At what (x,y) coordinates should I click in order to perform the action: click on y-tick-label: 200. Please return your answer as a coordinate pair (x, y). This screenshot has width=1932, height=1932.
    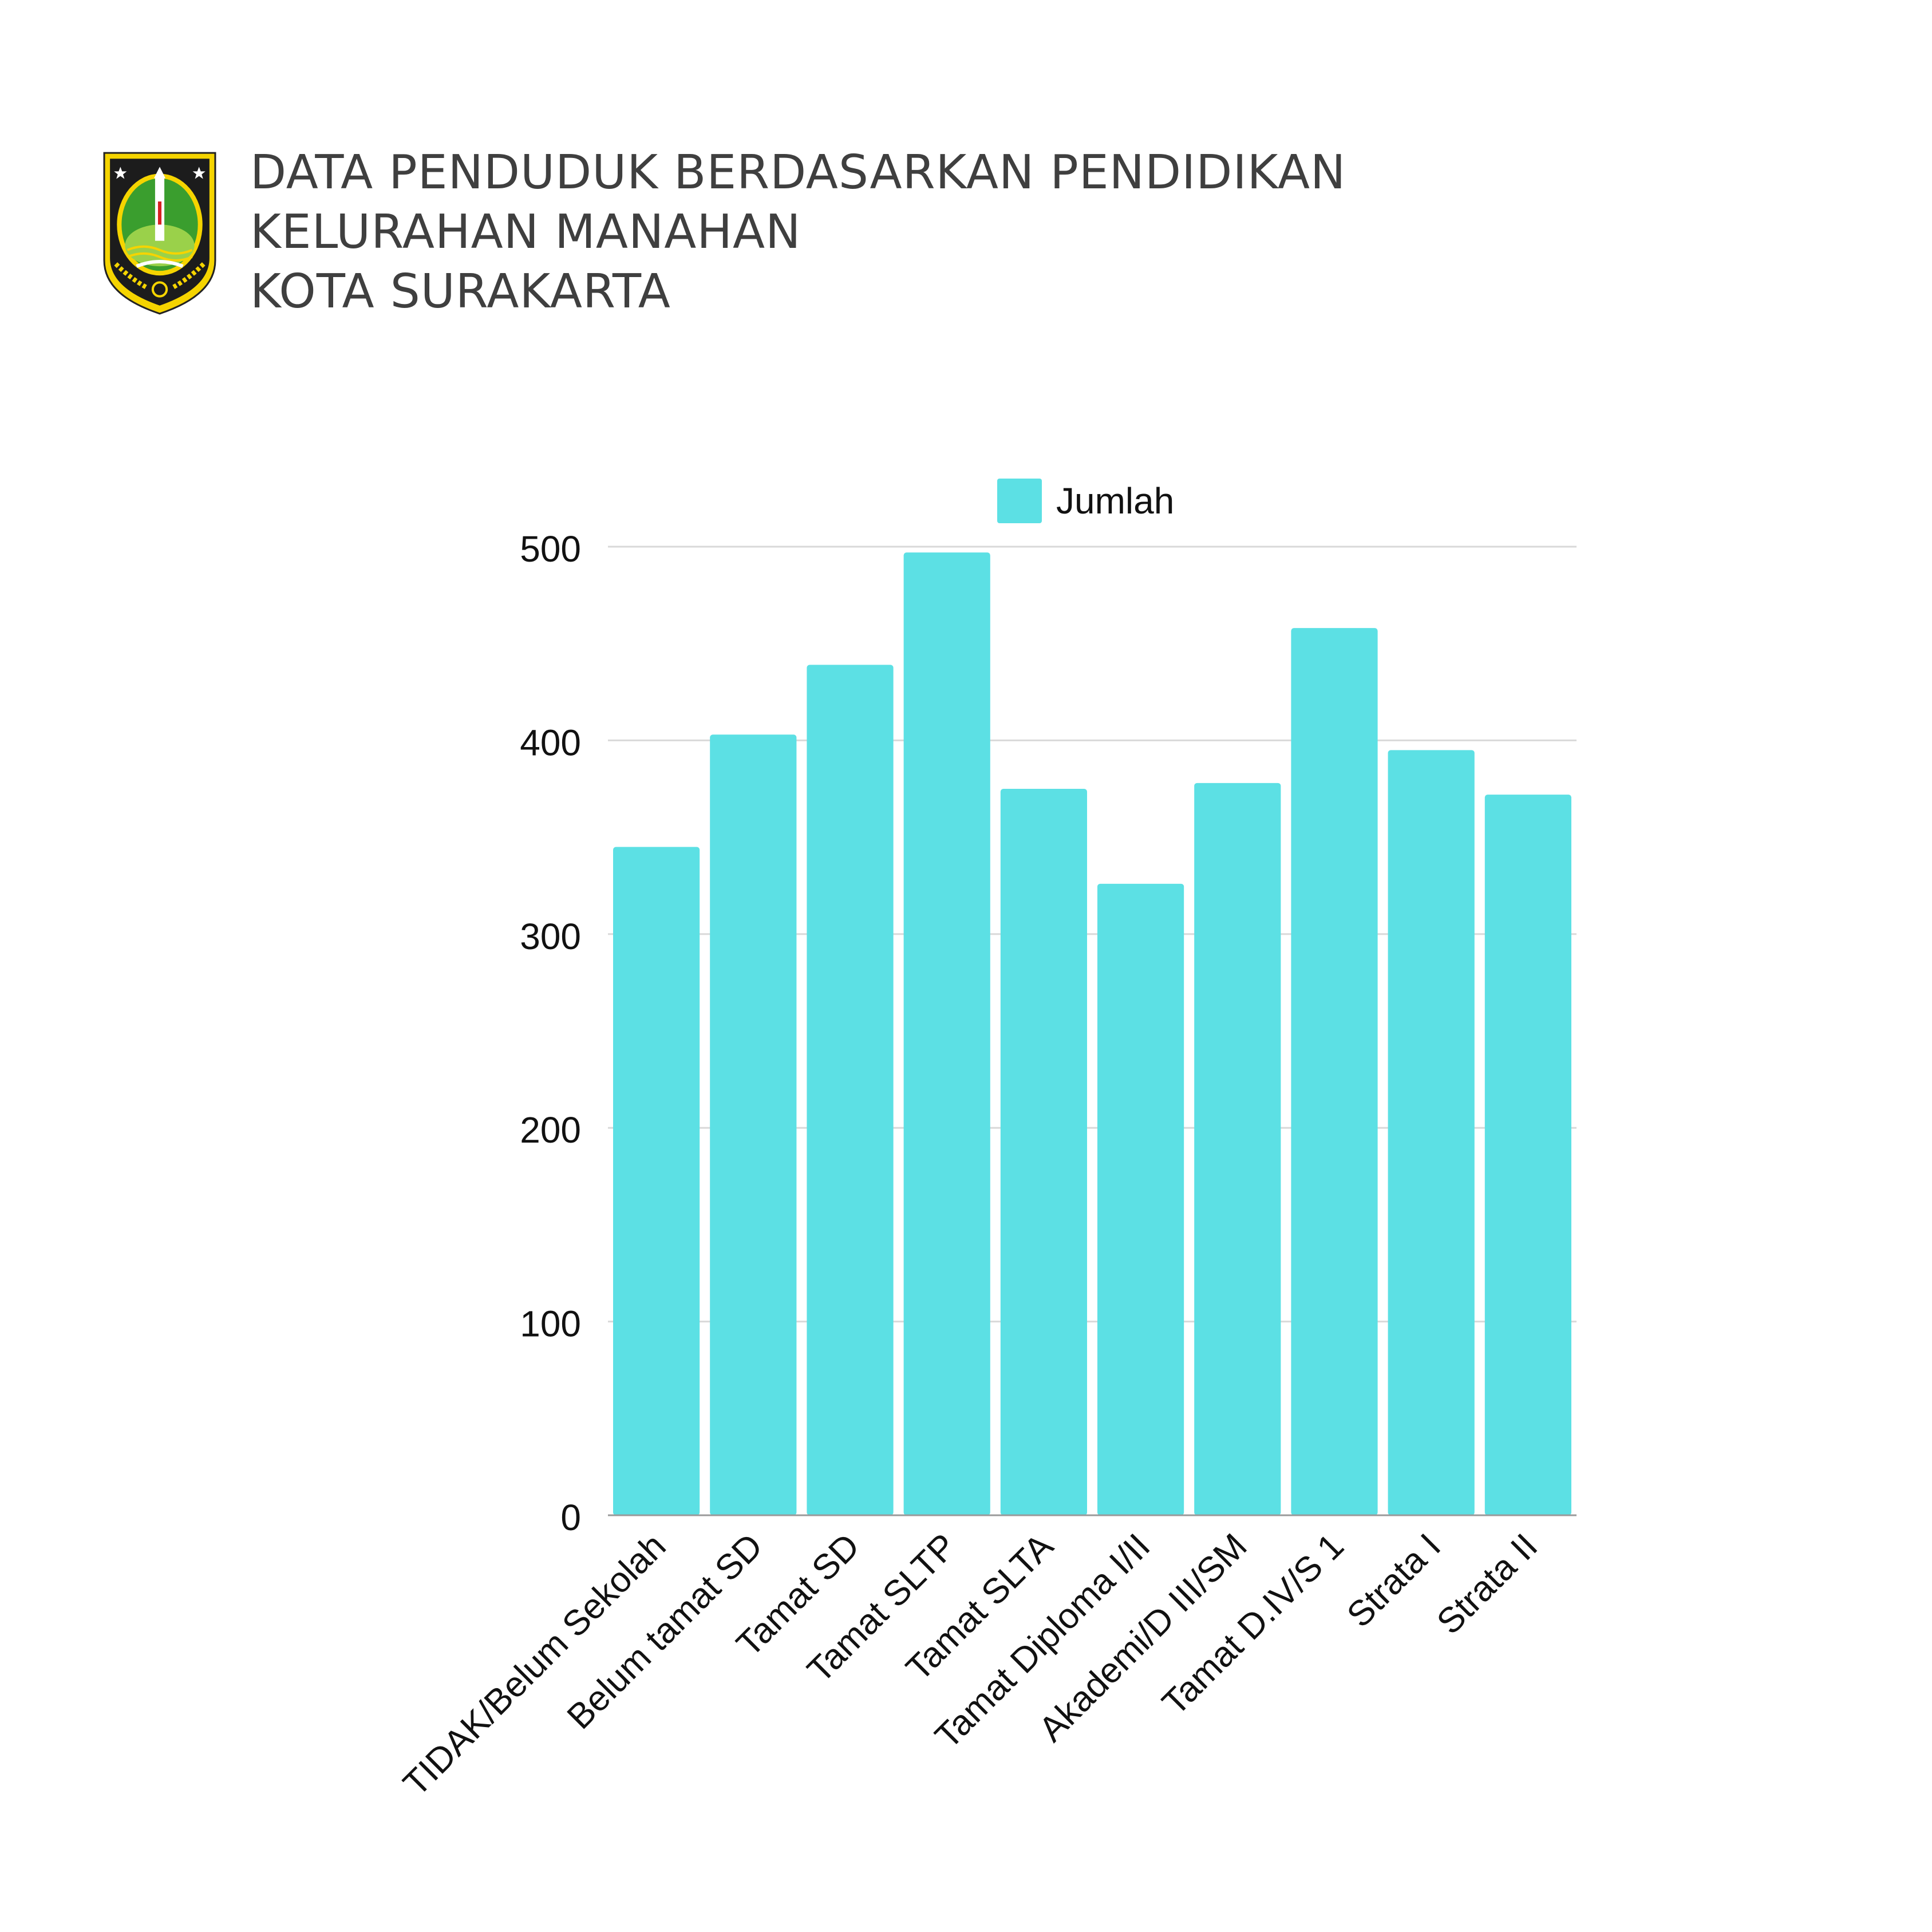
    Looking at the image, I should click on (550, 1130).